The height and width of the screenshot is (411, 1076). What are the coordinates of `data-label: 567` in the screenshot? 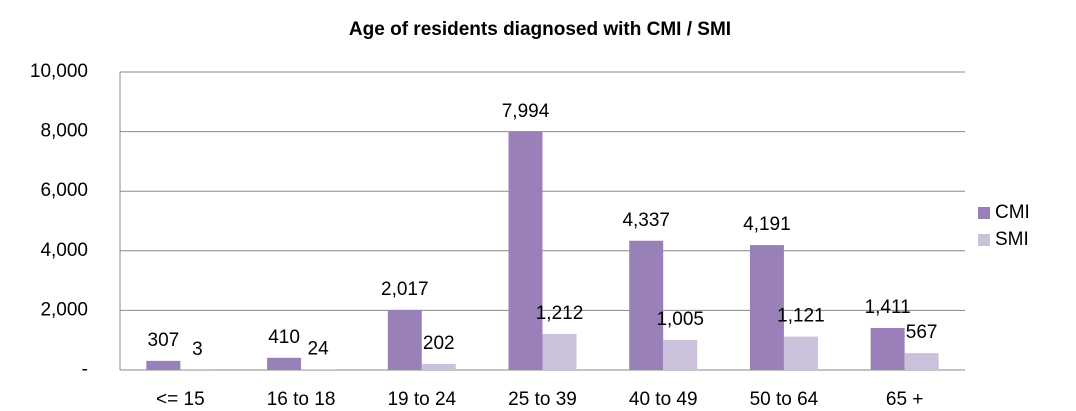 It's located at (922, 332).